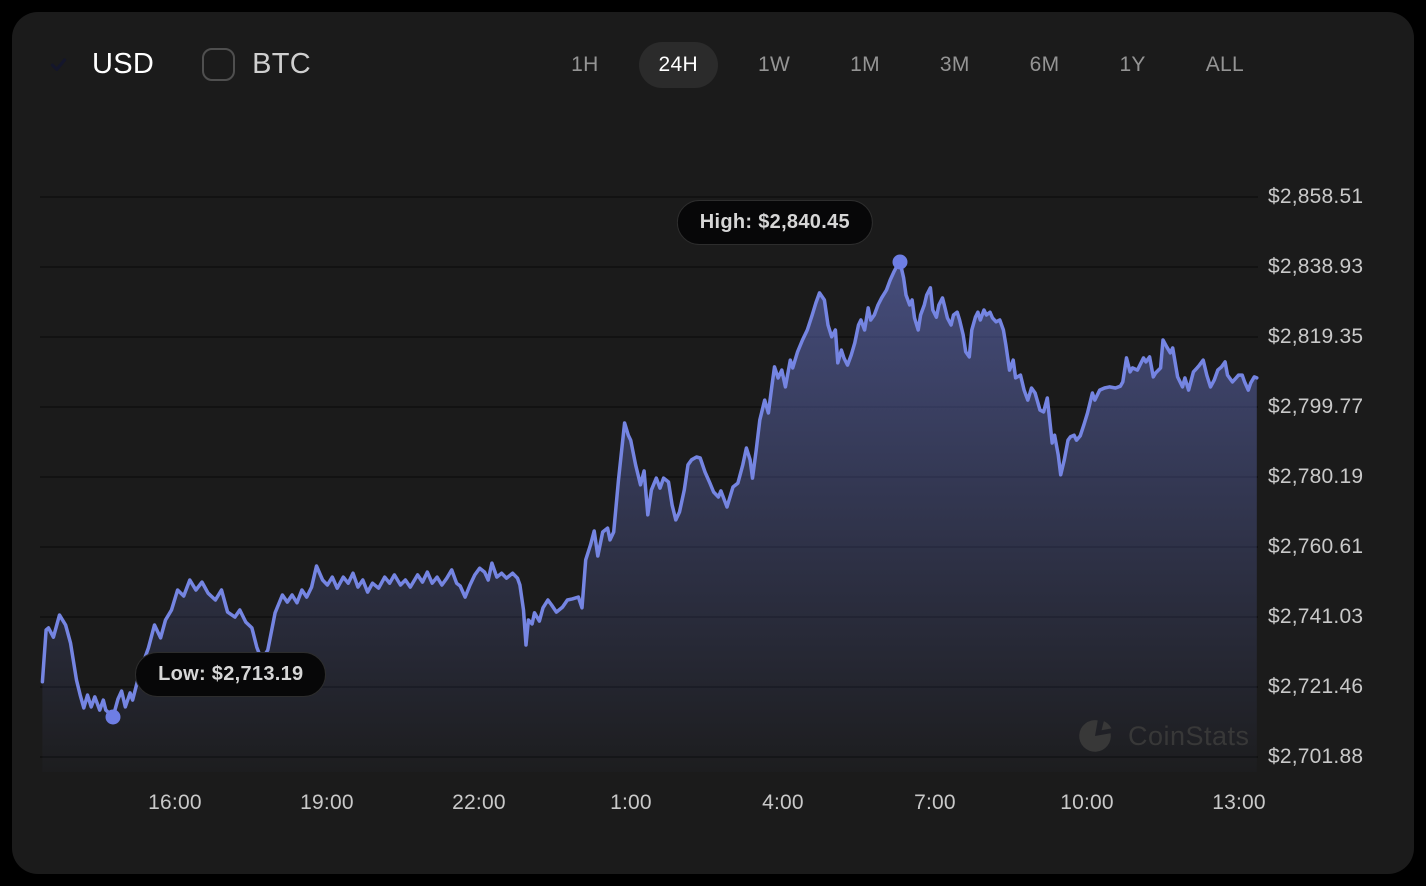 The height and width of the screenshot is (886, 1426). What do you see at coordinates (123, 64) in the screenshot?
I see `usd-label: USD` at bounding box center [123, 64].